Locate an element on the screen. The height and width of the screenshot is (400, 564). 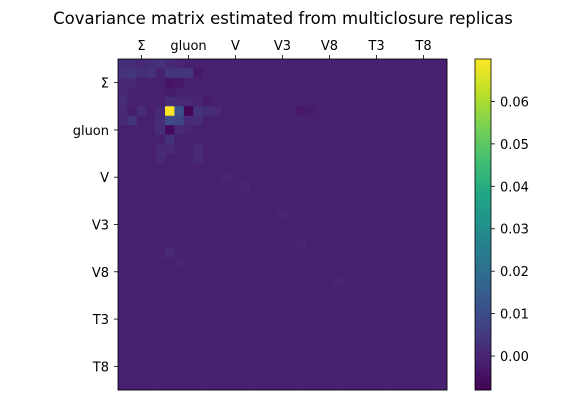
y-tick-label: T8 is located at coordinates (100, 367).